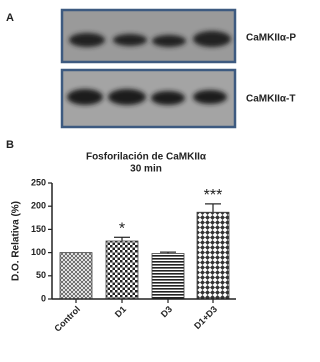 The image size is (320, 362). I want to click on y-axis-label: D.O. Relativa (%), so click(16, 241).